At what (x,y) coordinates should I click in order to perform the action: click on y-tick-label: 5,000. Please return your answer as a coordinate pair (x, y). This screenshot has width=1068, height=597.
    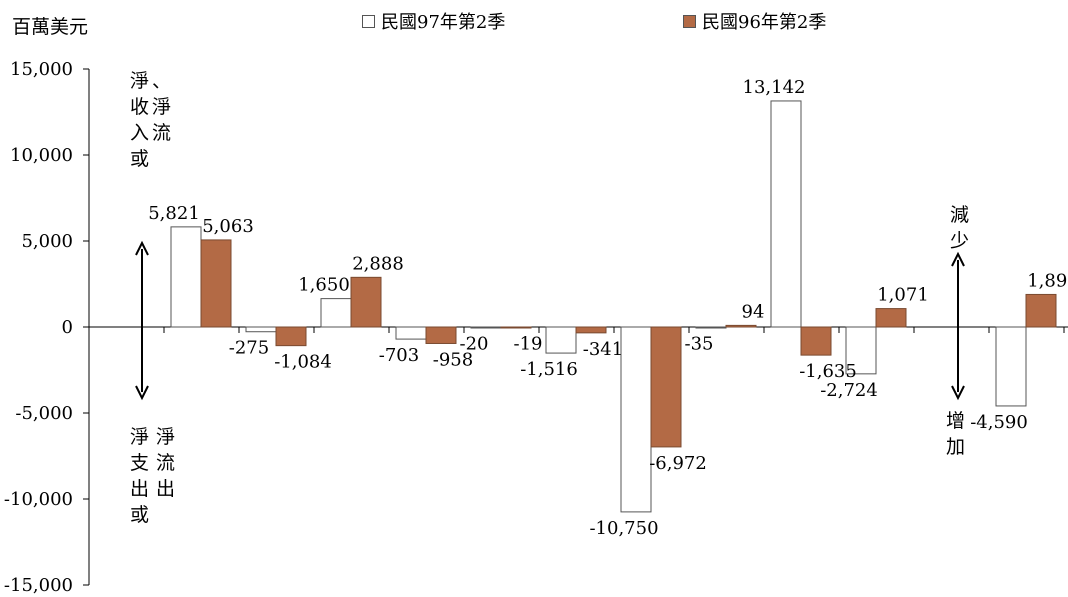
    Looking at the image, I should click on (47, 241).